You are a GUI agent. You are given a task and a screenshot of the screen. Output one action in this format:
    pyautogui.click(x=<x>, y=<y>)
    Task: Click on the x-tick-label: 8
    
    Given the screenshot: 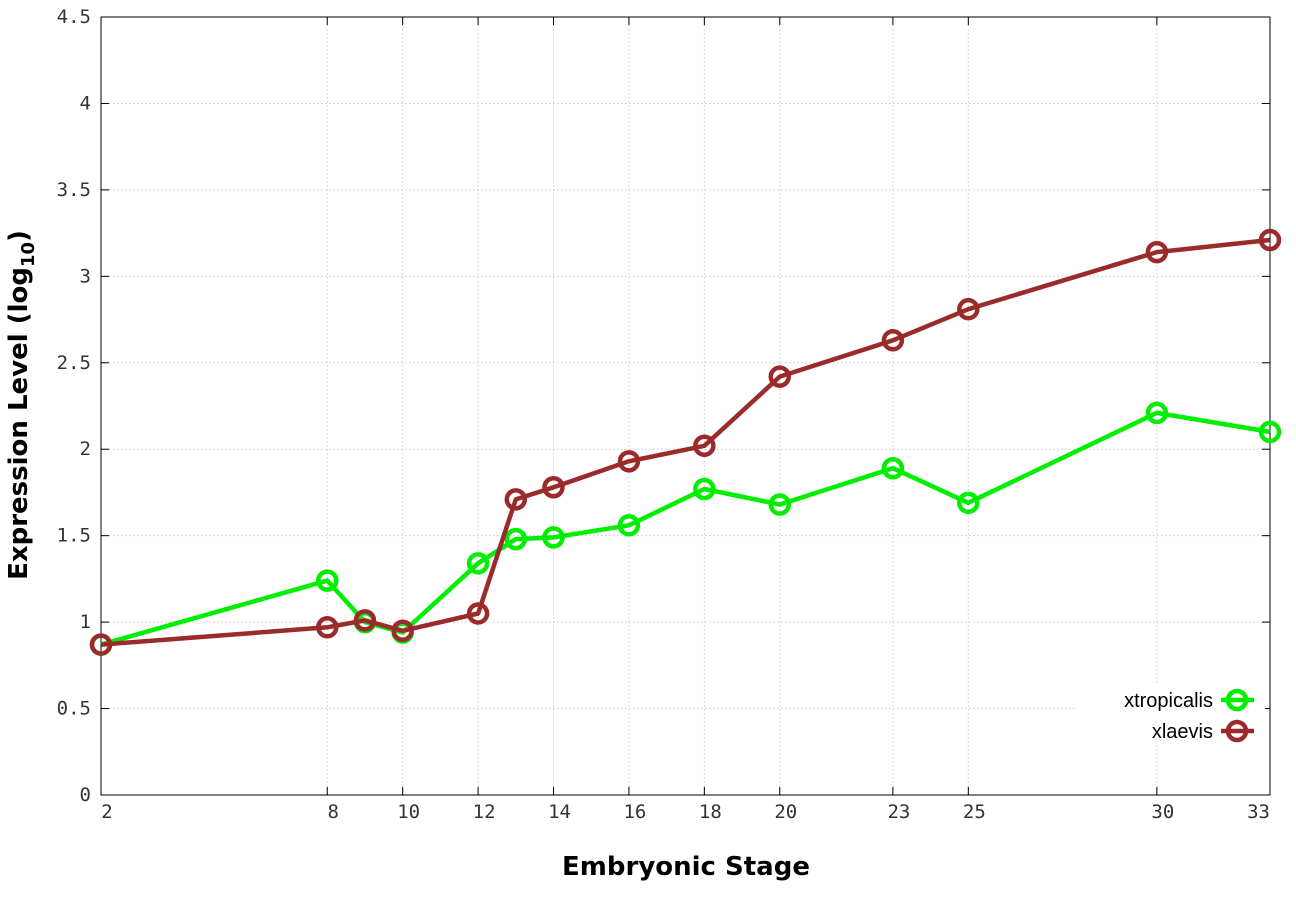 What is the action you would take?
    pyautogui.click(x=333, y=812)
    